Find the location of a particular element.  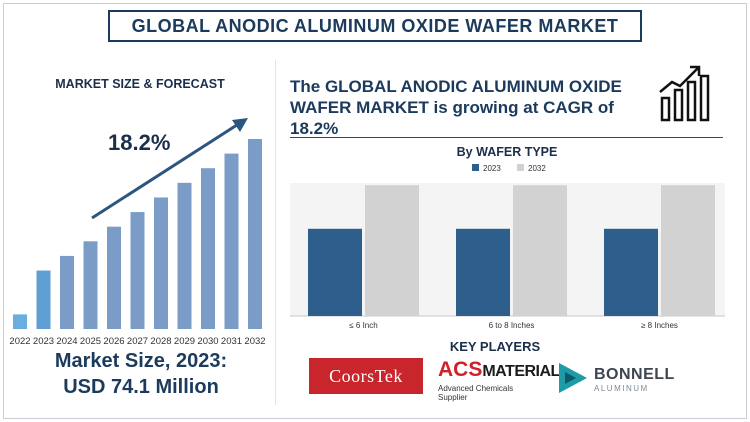

coorstek-logo: CoorsTek is located at coordinates (366, 376).